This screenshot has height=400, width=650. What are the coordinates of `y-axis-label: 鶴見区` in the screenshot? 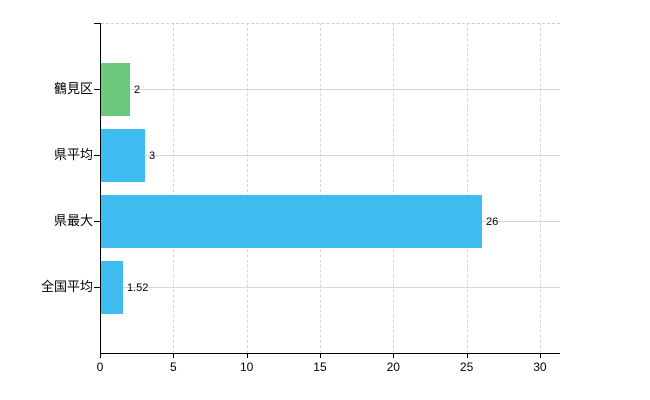 It's located at (73, 88).